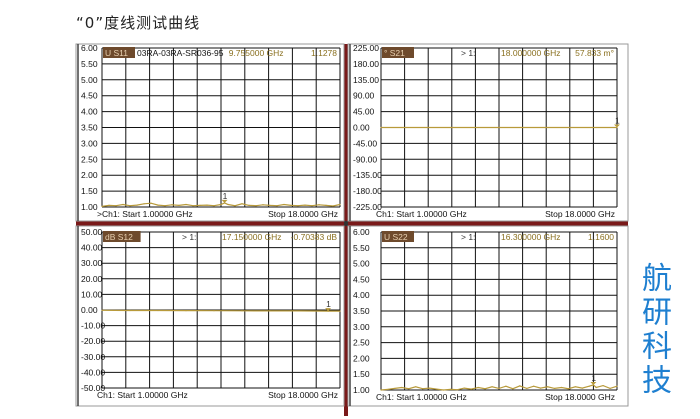 This screenshot has width=700, height=419. I want to click on marker-value: 57.833 m°, so click(594, 53).